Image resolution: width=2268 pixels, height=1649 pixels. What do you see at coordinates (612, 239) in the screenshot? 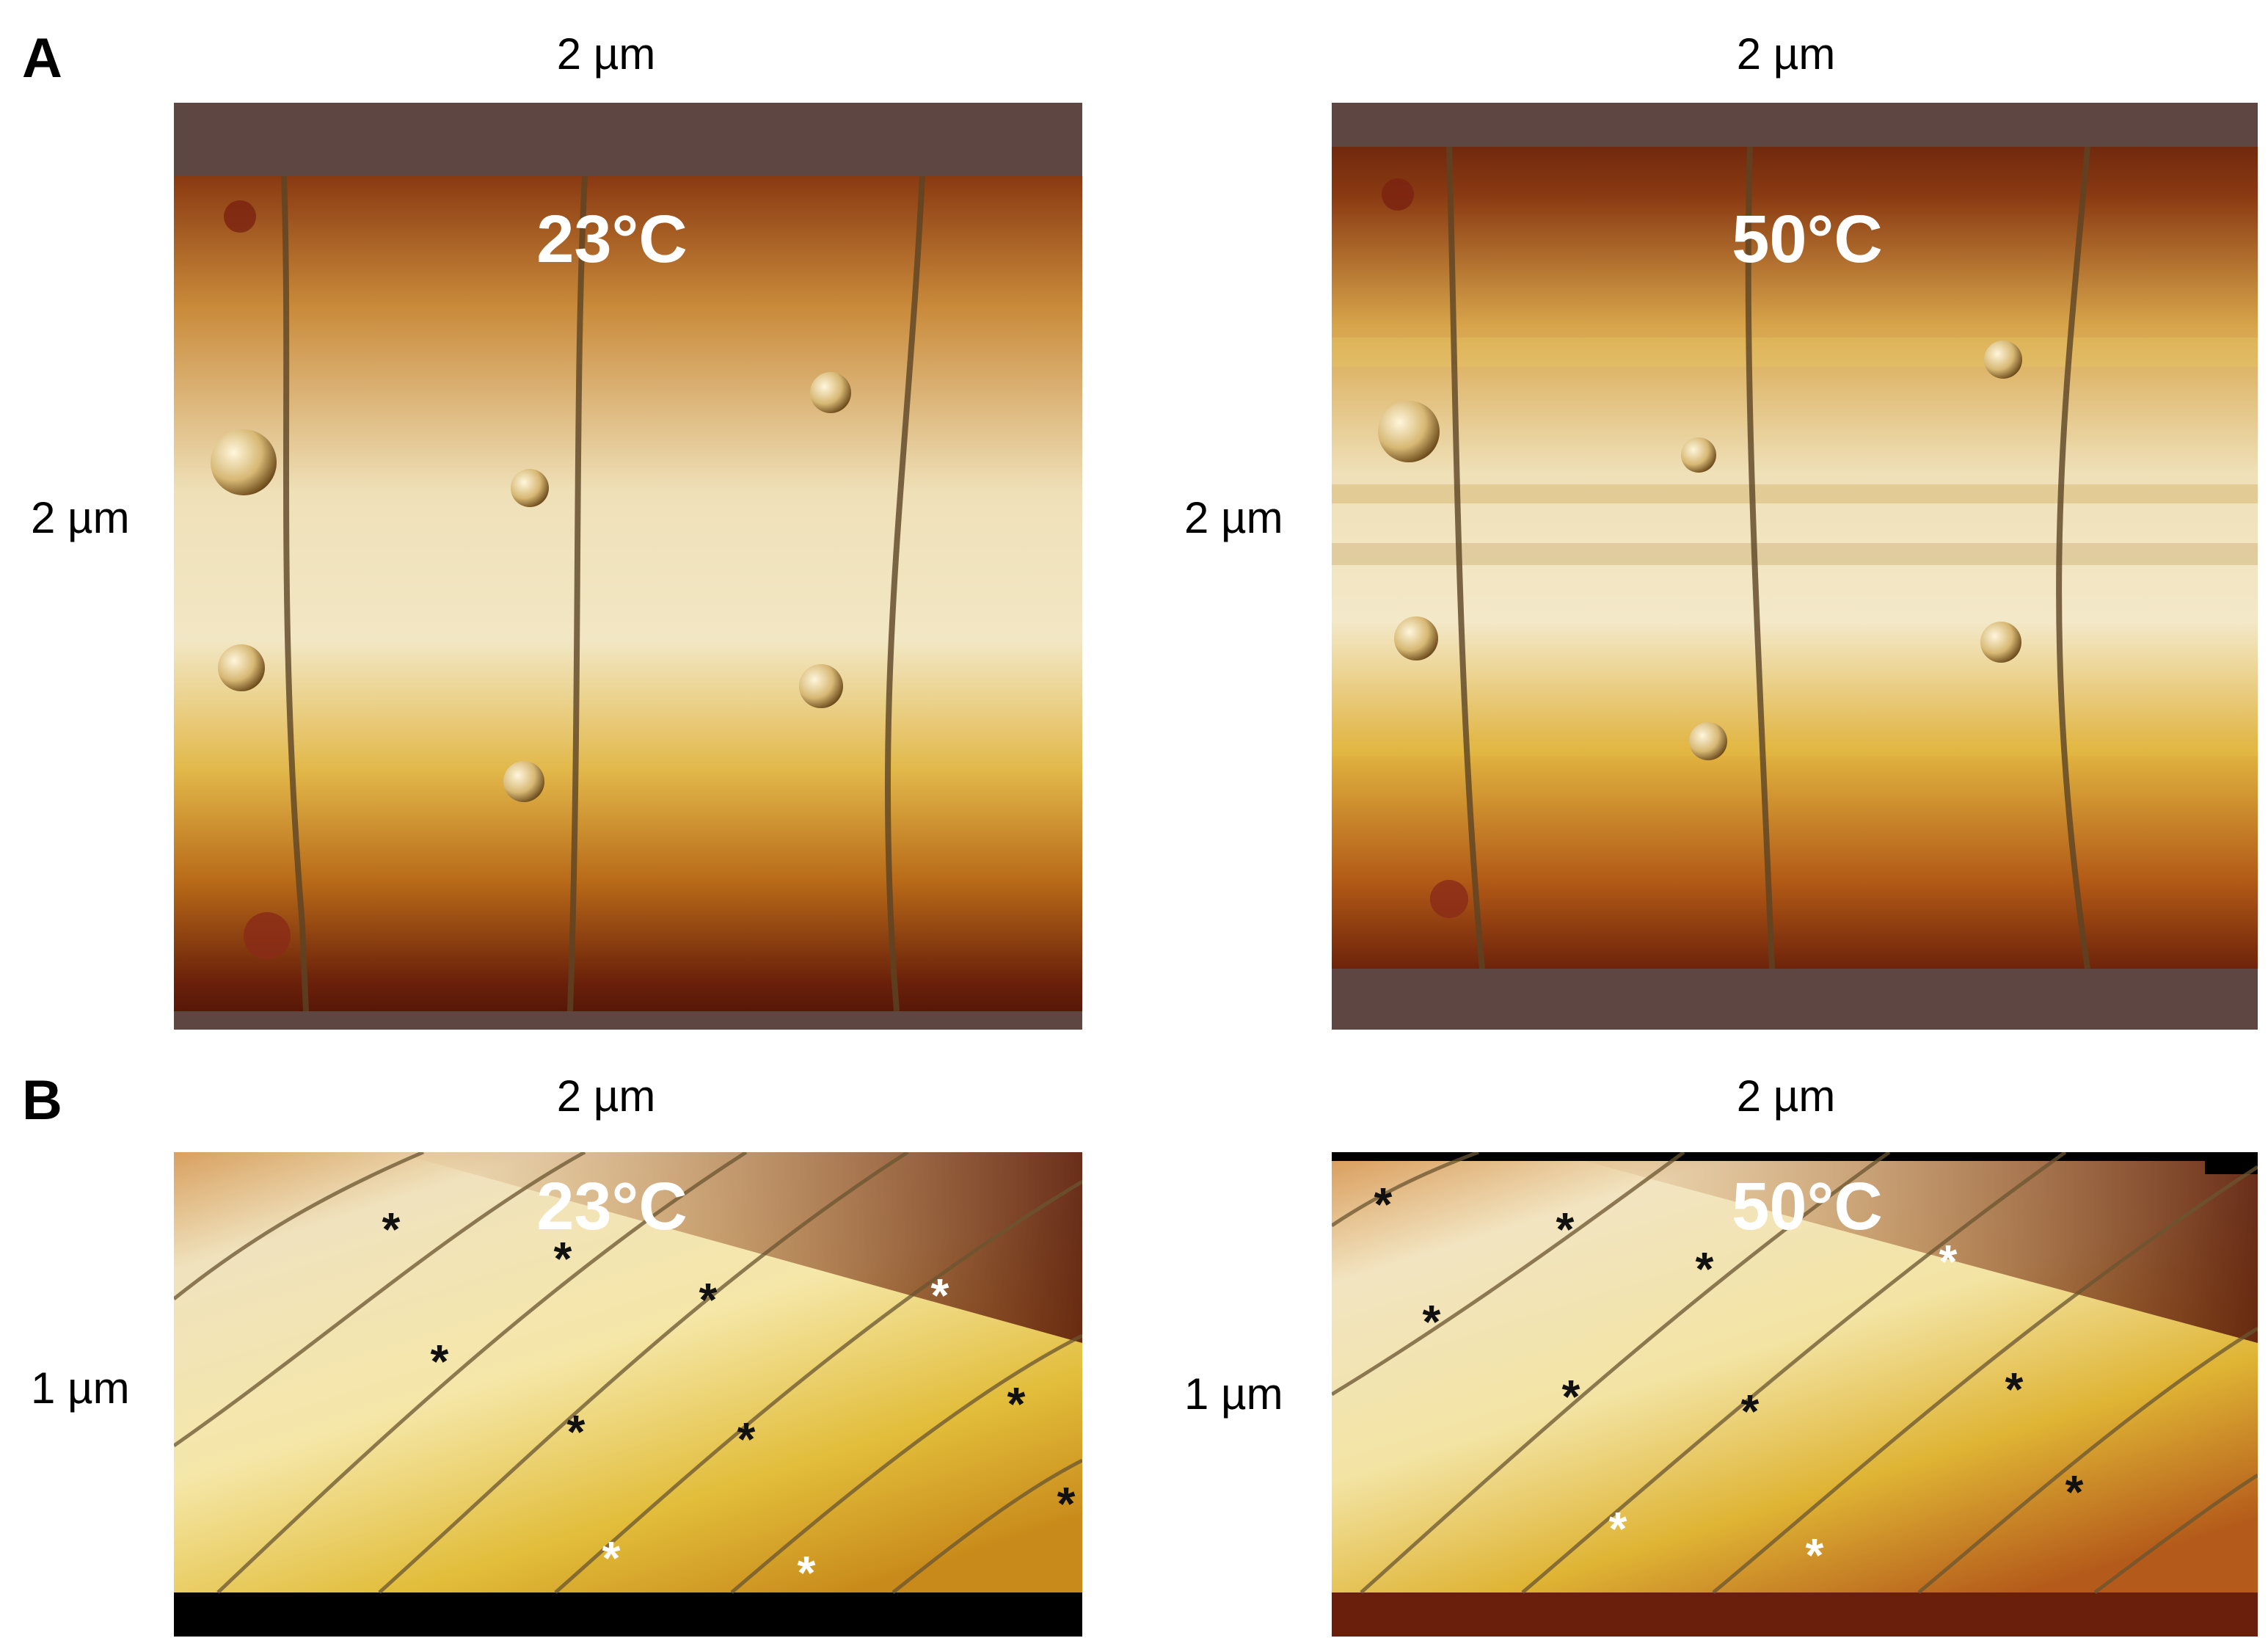
I see `temperature-label-a-left: 23°C` at bounding box center [612, 239].